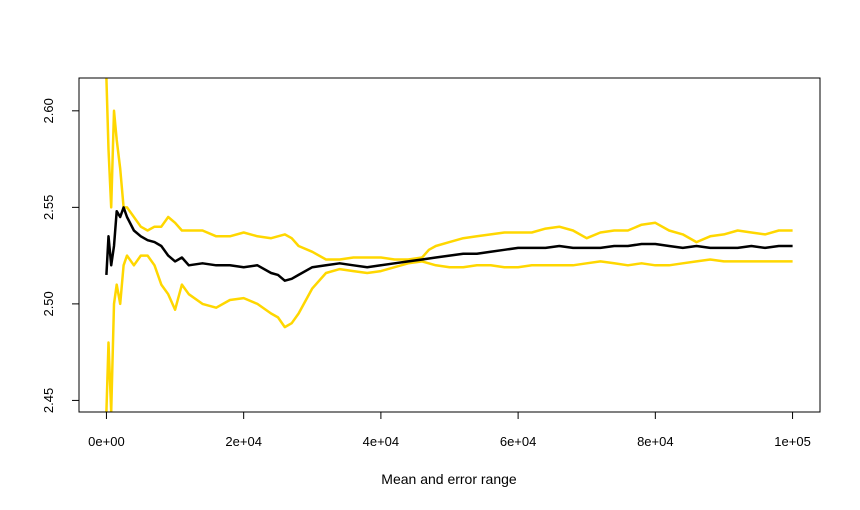  Describe the element at coordinates (243, 441) in the screenshot. I see `x-tick-label: 2e+04` at that location.